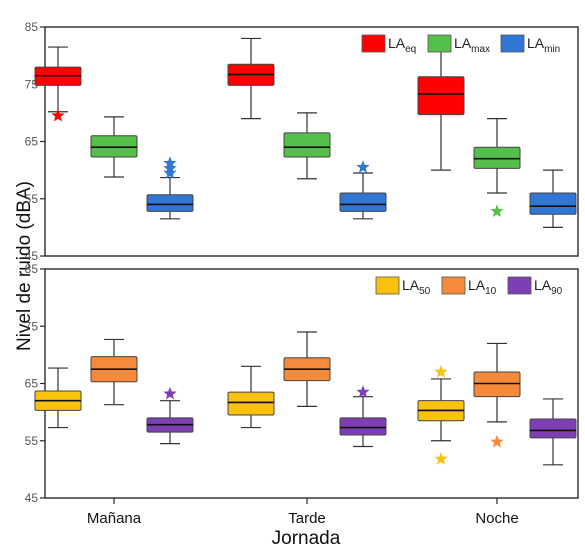 The image size is (585, 550). I want to click on box-la90-noche, so click(553, 432).